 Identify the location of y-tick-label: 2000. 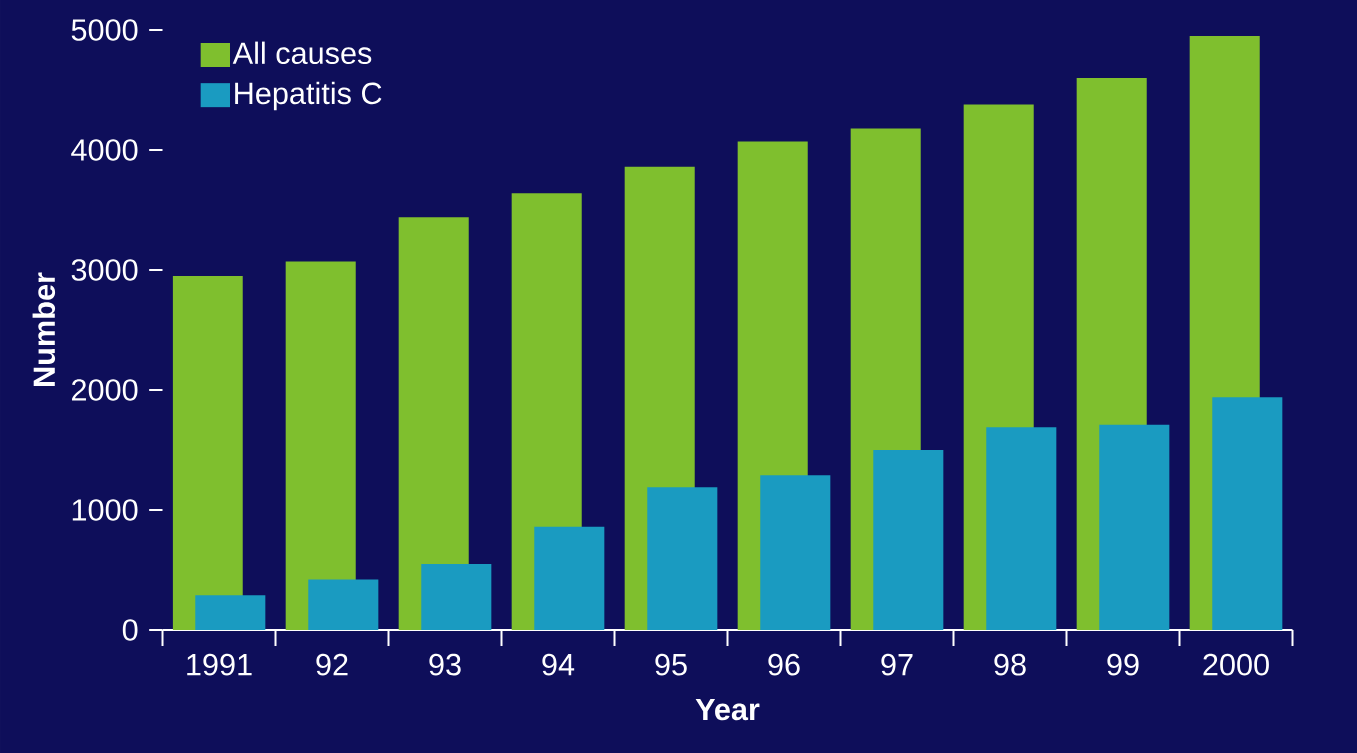
(105, 390).